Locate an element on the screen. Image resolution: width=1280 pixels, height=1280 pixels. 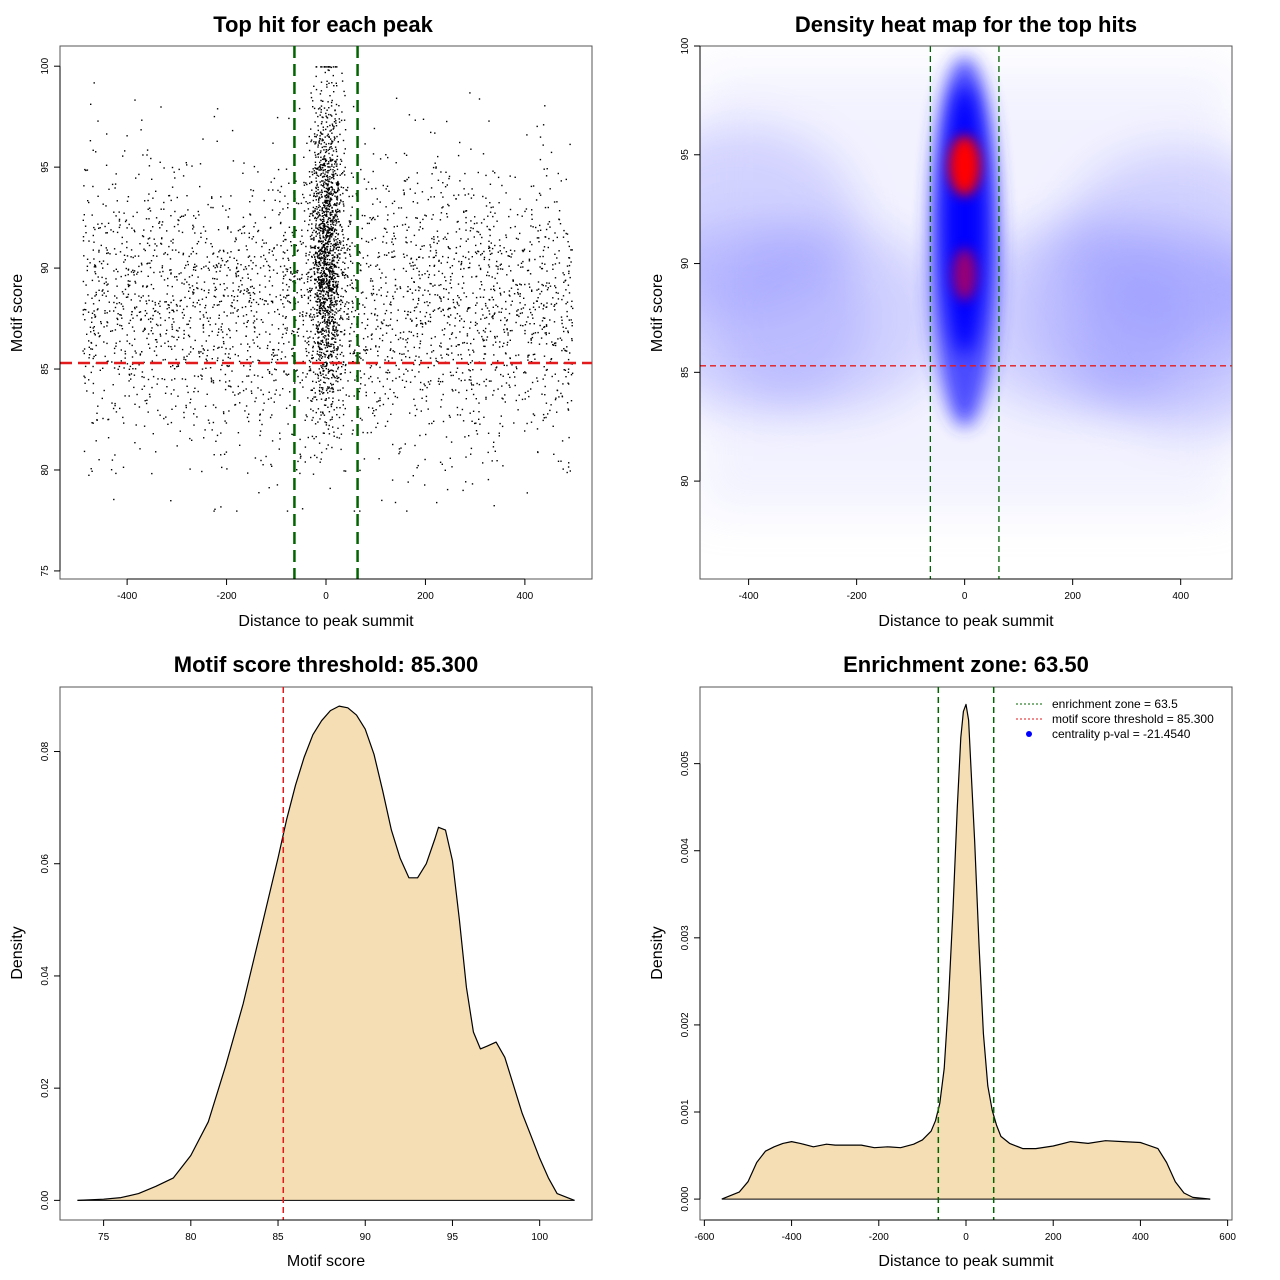
motif-density-x-tick-label: 80 is located at coordinates (191, 1237).